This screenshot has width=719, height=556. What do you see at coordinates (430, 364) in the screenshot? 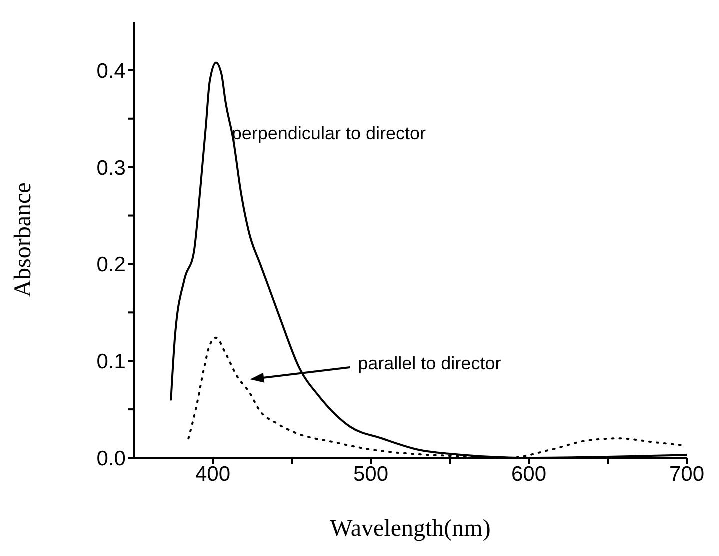
I see `annotation: parallel to director` at bounding box center [430, 364].